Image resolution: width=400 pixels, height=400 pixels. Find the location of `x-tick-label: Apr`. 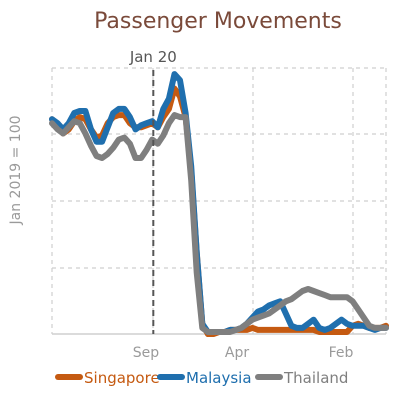

x-tick-label: Apr is located at coordinates (237, 353).